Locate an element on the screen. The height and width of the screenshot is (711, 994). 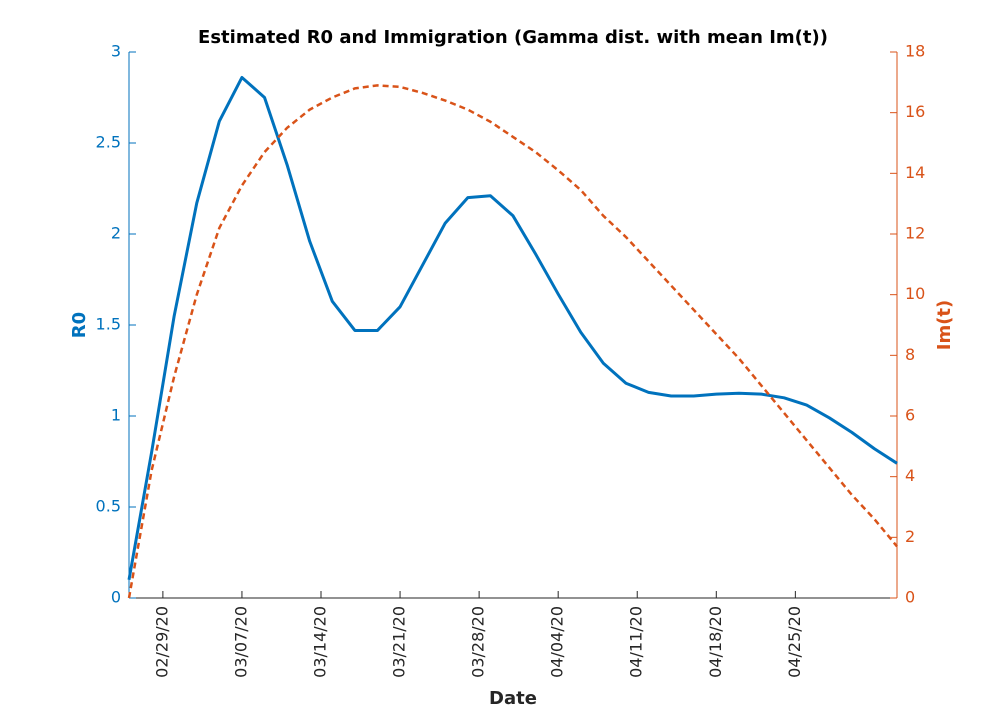
x-tick-label: 02/29/20 is located at coordinates (161, 642).